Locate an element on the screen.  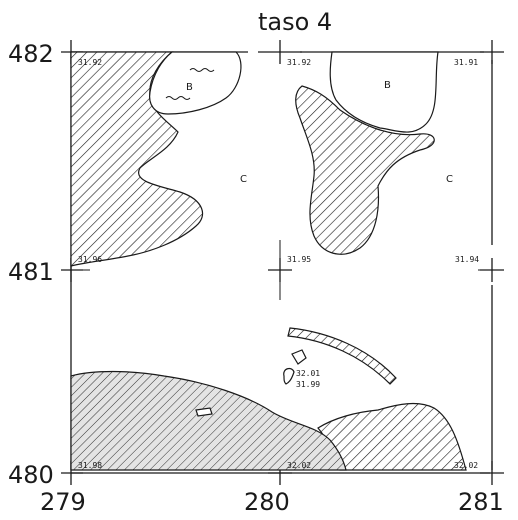
elevation-480-281: 32.02 is located at coordinates (466, 465).